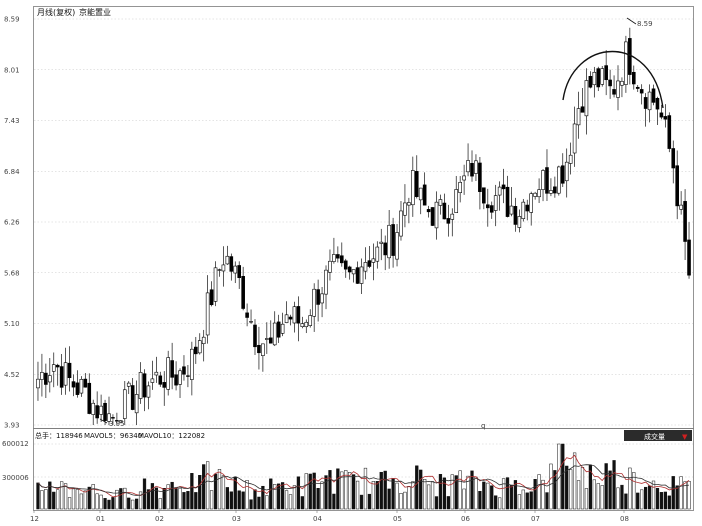 Image resolution: width=702 pixels, height=526 pixels. I want to click on low-marker-line, so click(103, 421).